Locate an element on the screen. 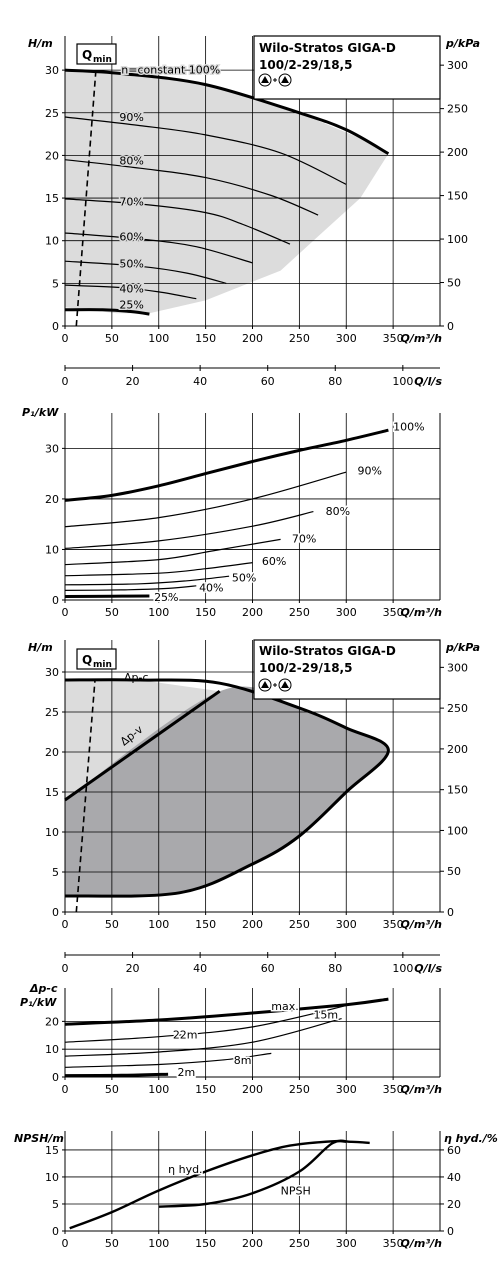 Image resolution: width=503 pixels, height=1280 pixels. curve-60- is located at coordinates (158, 248).